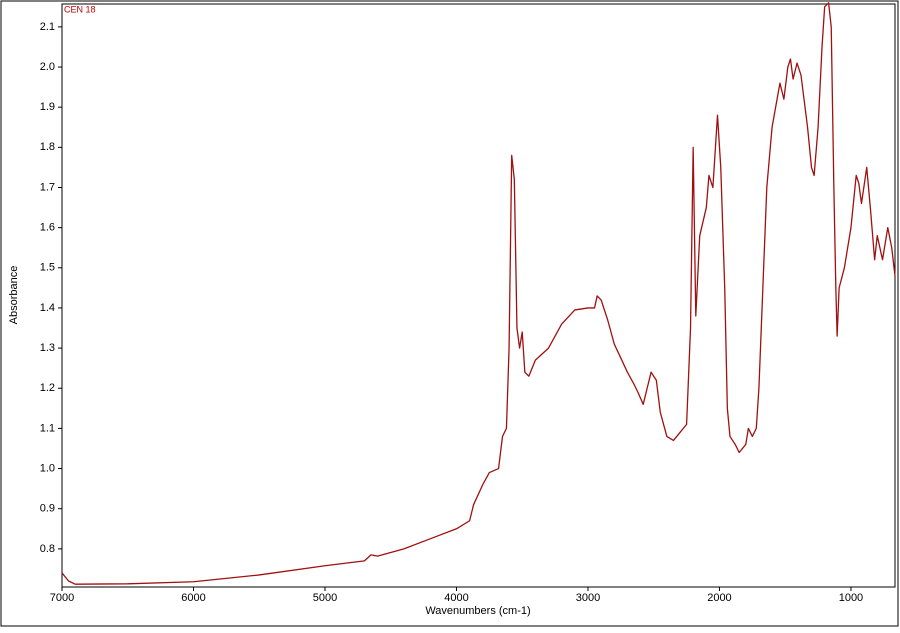 This screenshot has width=900, height=633. Describe the element at coordinates (14, 295) in the screenshot. I see `y-axis-label: Absorbance` at that location.